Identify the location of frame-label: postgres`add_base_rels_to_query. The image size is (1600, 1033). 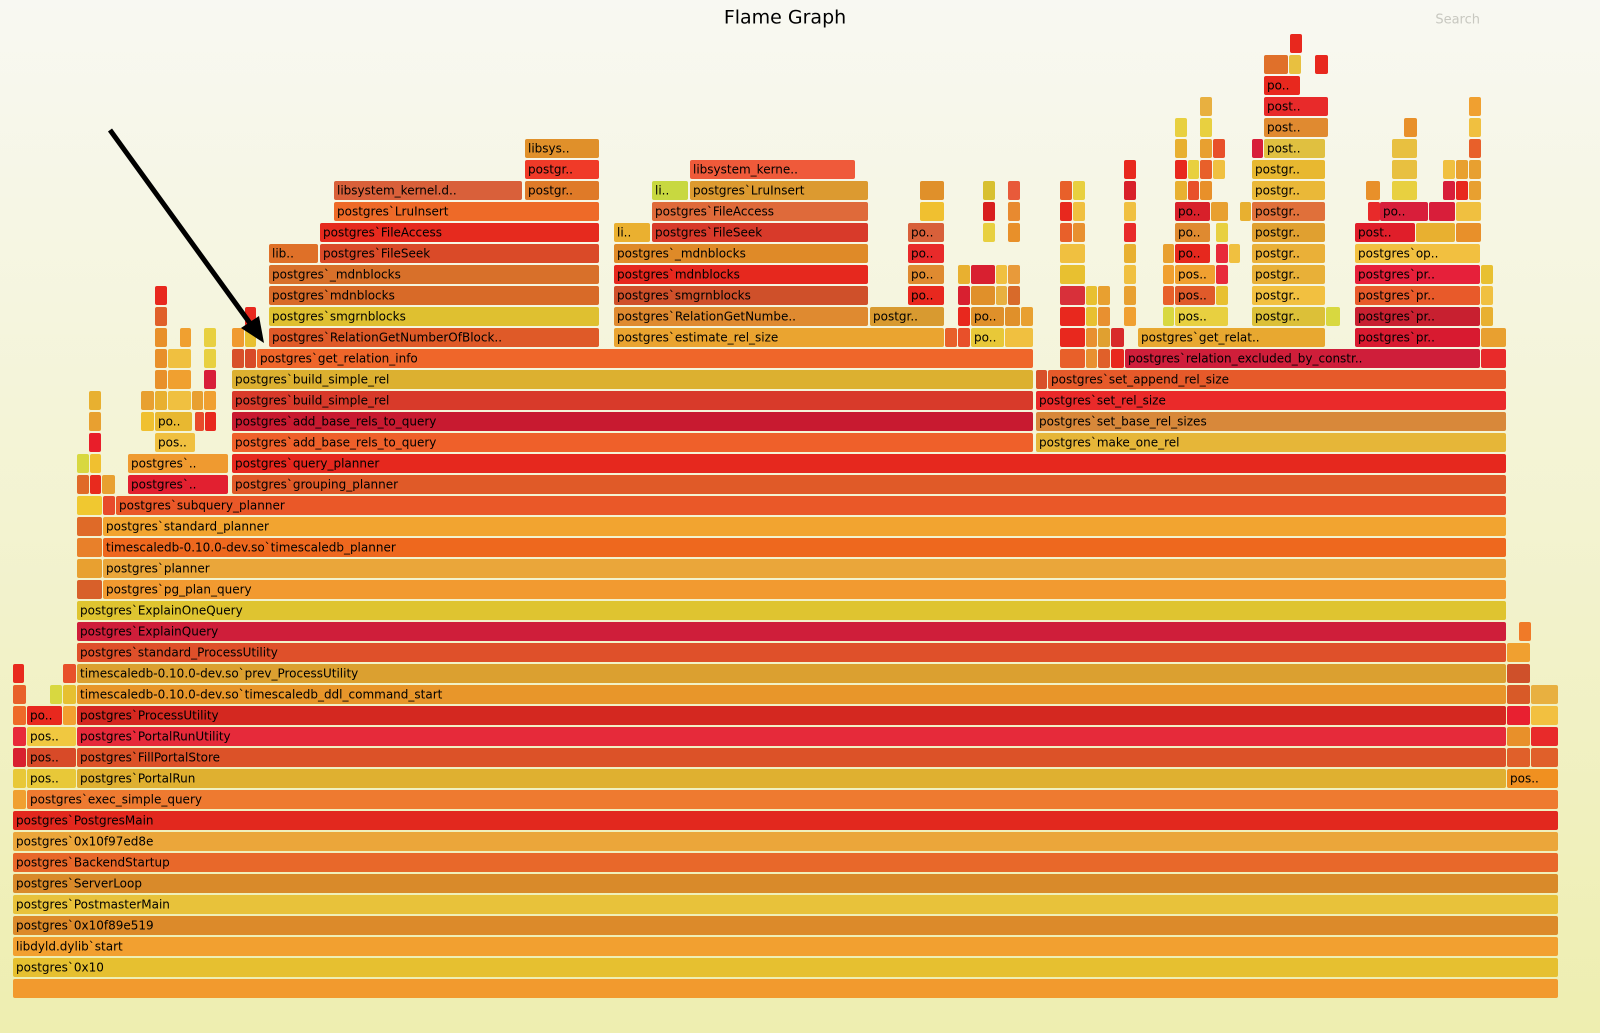
(335, 443).